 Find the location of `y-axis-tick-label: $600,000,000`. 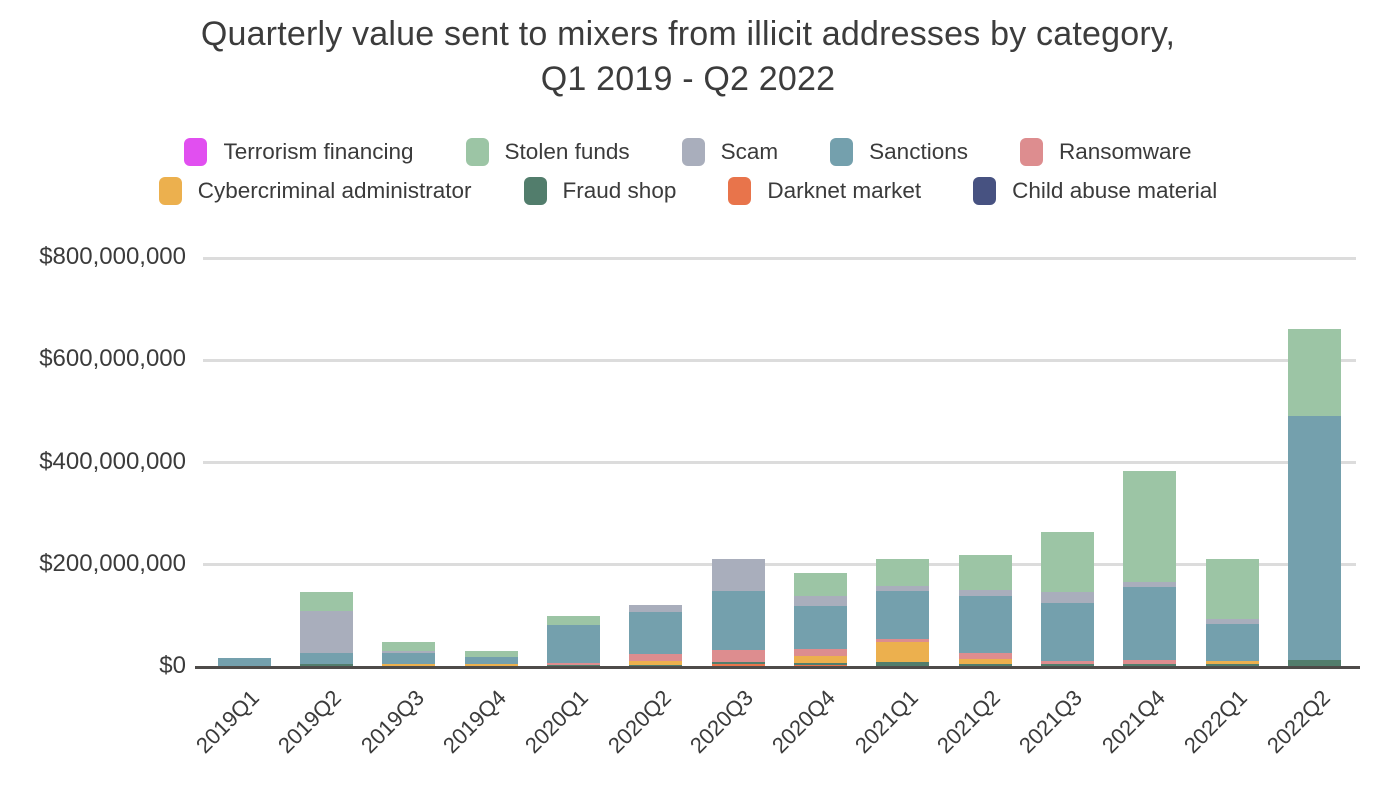

y-axis-tick-label: $600,000,000 is located at coordinates (112, 359).